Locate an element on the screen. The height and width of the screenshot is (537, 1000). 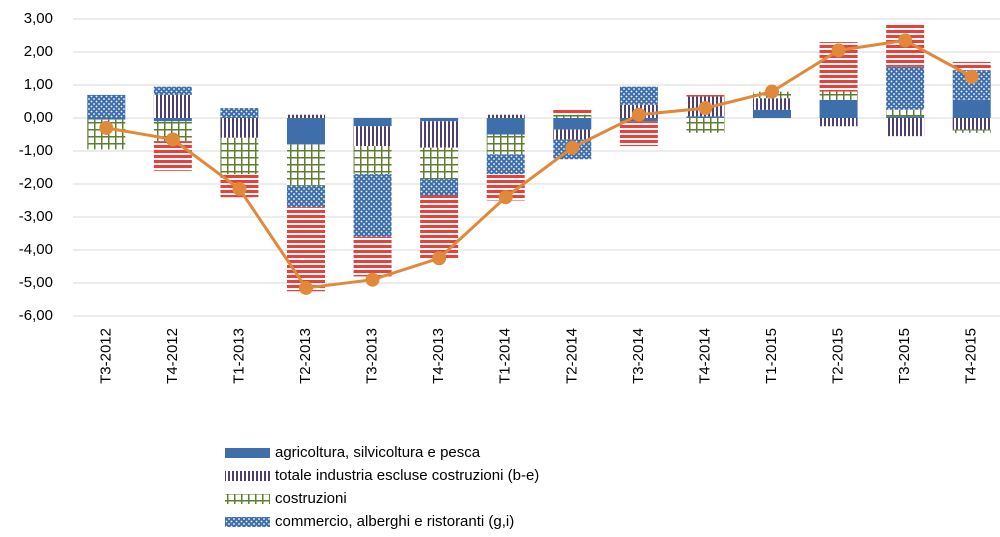
y-tick-label: -6,00 is located at coordinates (36, 315).